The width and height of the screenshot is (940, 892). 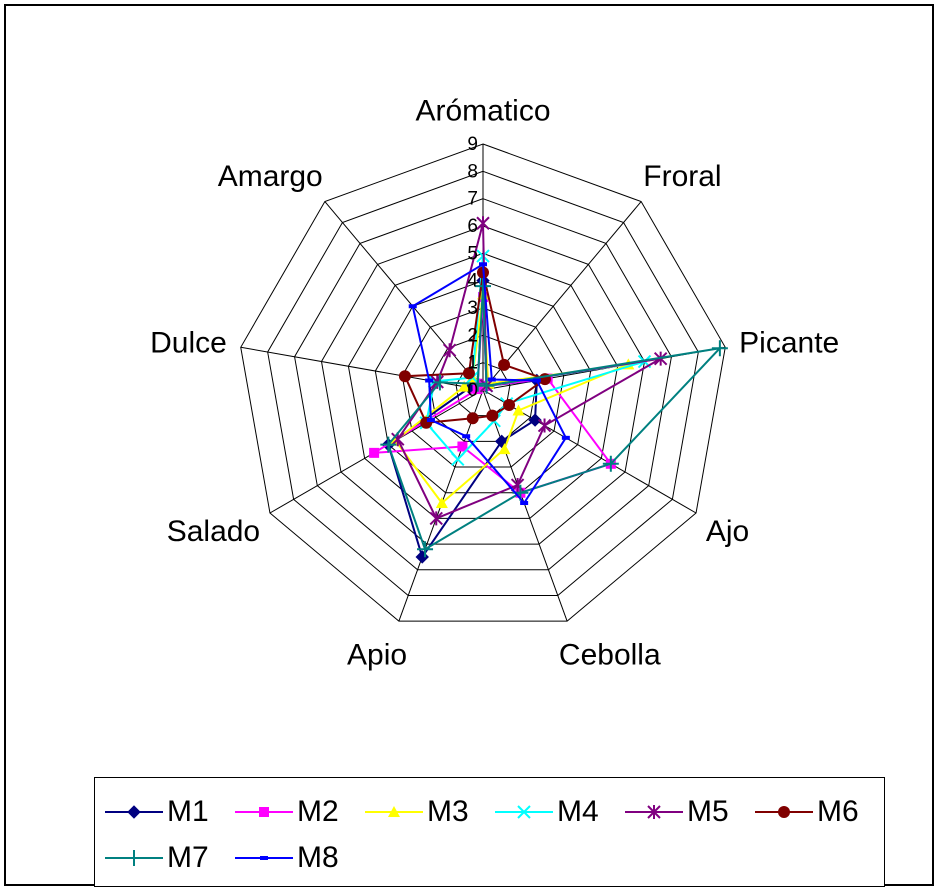 I want to click on legend-marker-M8, so click(x=264, y=858).